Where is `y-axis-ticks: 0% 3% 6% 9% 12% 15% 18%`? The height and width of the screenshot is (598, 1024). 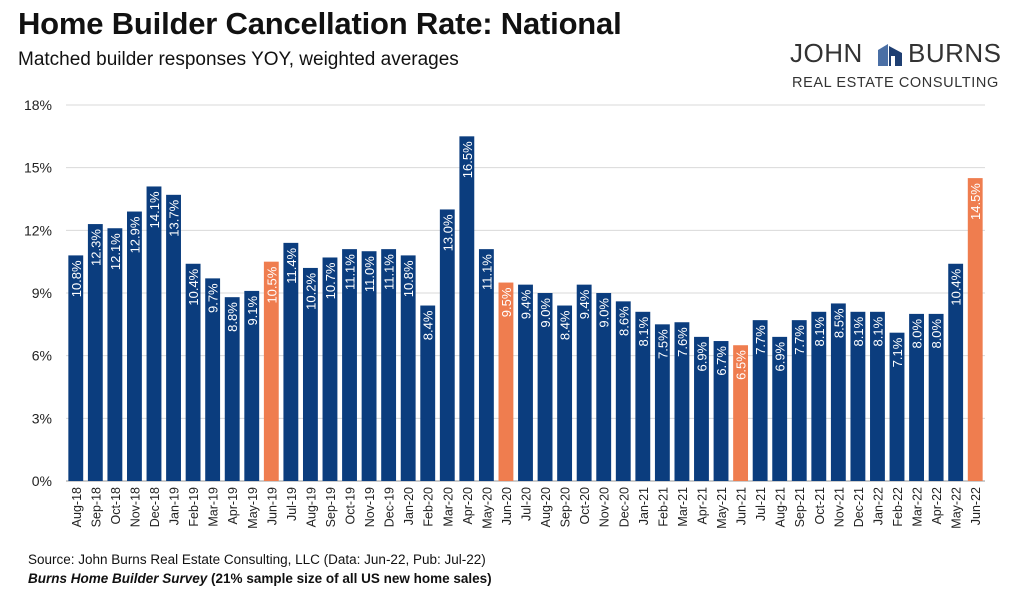 y-axis-ticks: 0% 3% 6% 9% 12% 15% 18% is located at coordinates (38, 293).